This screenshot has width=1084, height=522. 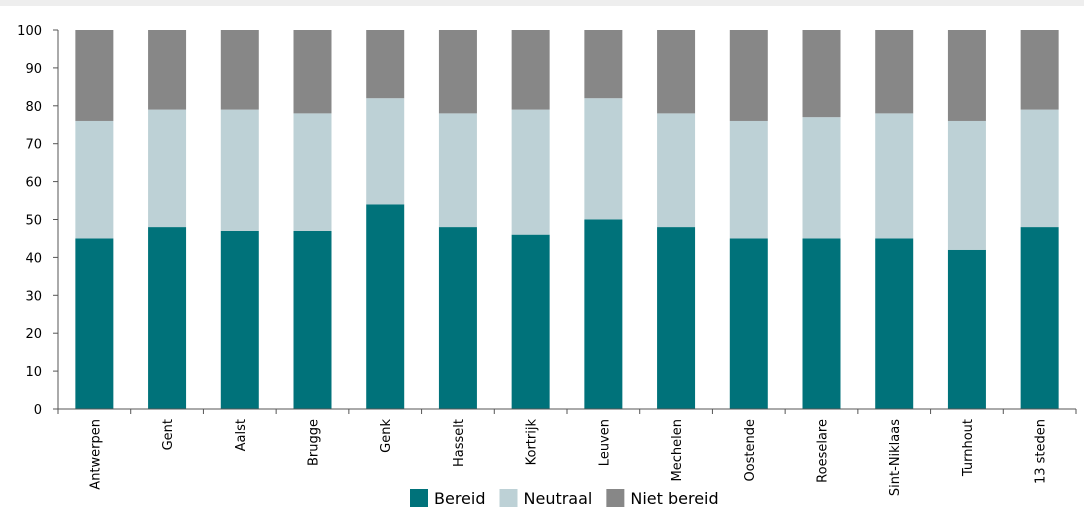 What do you see at coordinates (241, 435) in the screenshot?
I see `x-tick-label: Aalst` at bounding box center [241, 435].